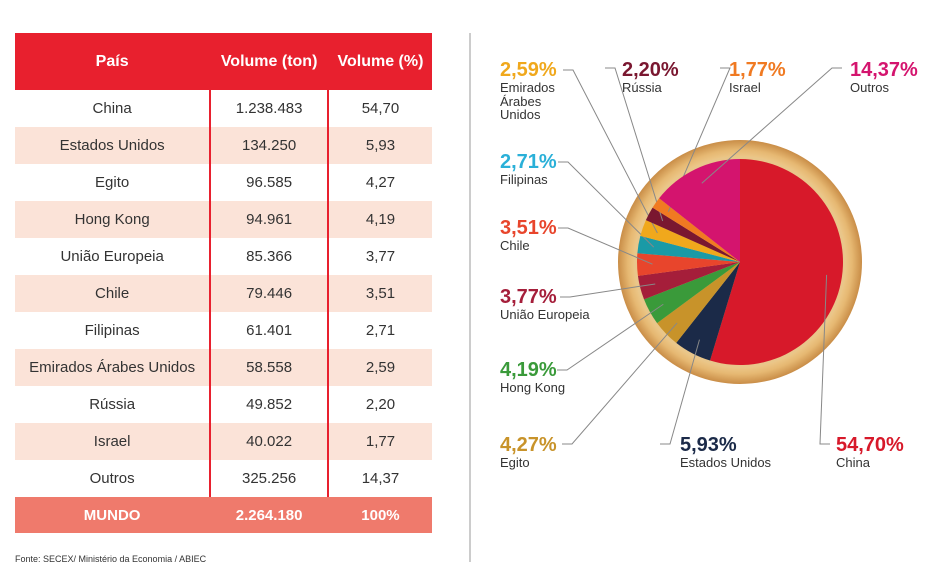 Image resolution: width=943 pixels, height=582 pixels. I want to click on pie-value-label: 2,71%, so click(528, 162).